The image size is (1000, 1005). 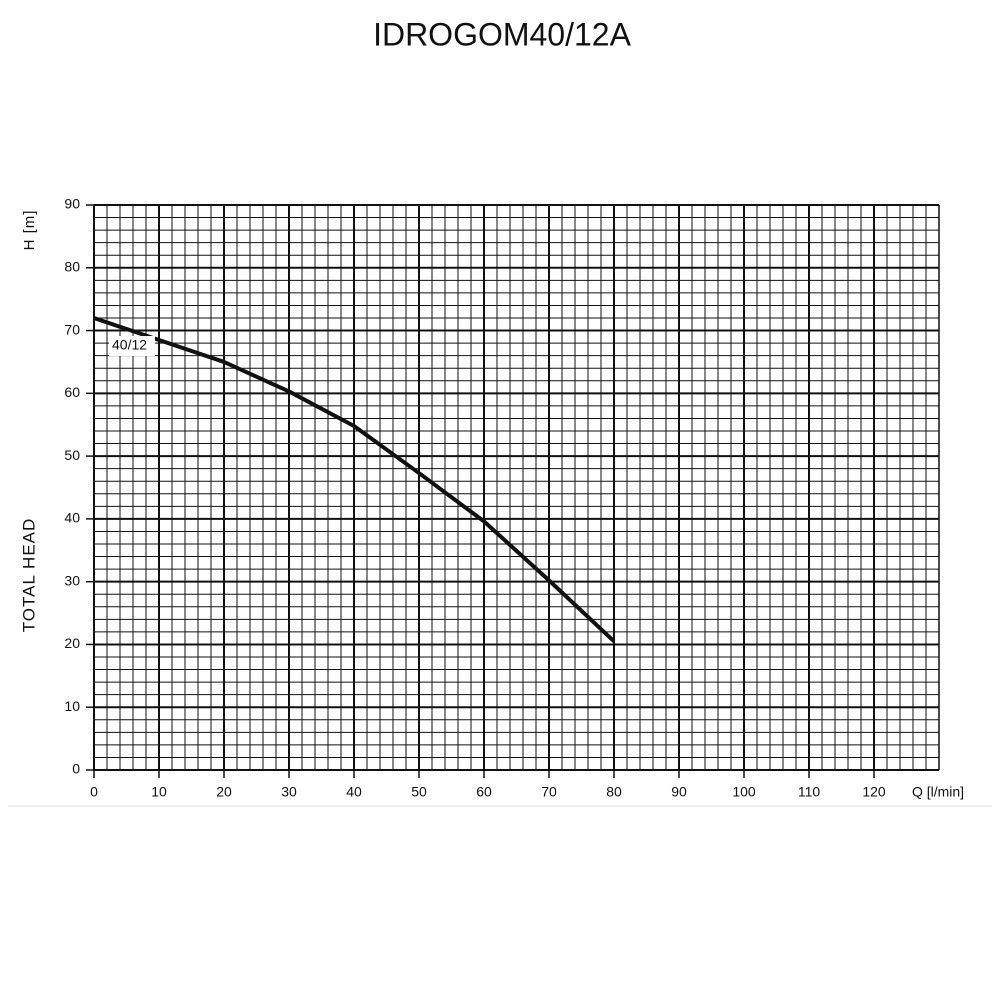 What do you see at coordinates (874, 792) in the screenshot?
I see `x-tick-label: 120` at bounding box center [874, 792].